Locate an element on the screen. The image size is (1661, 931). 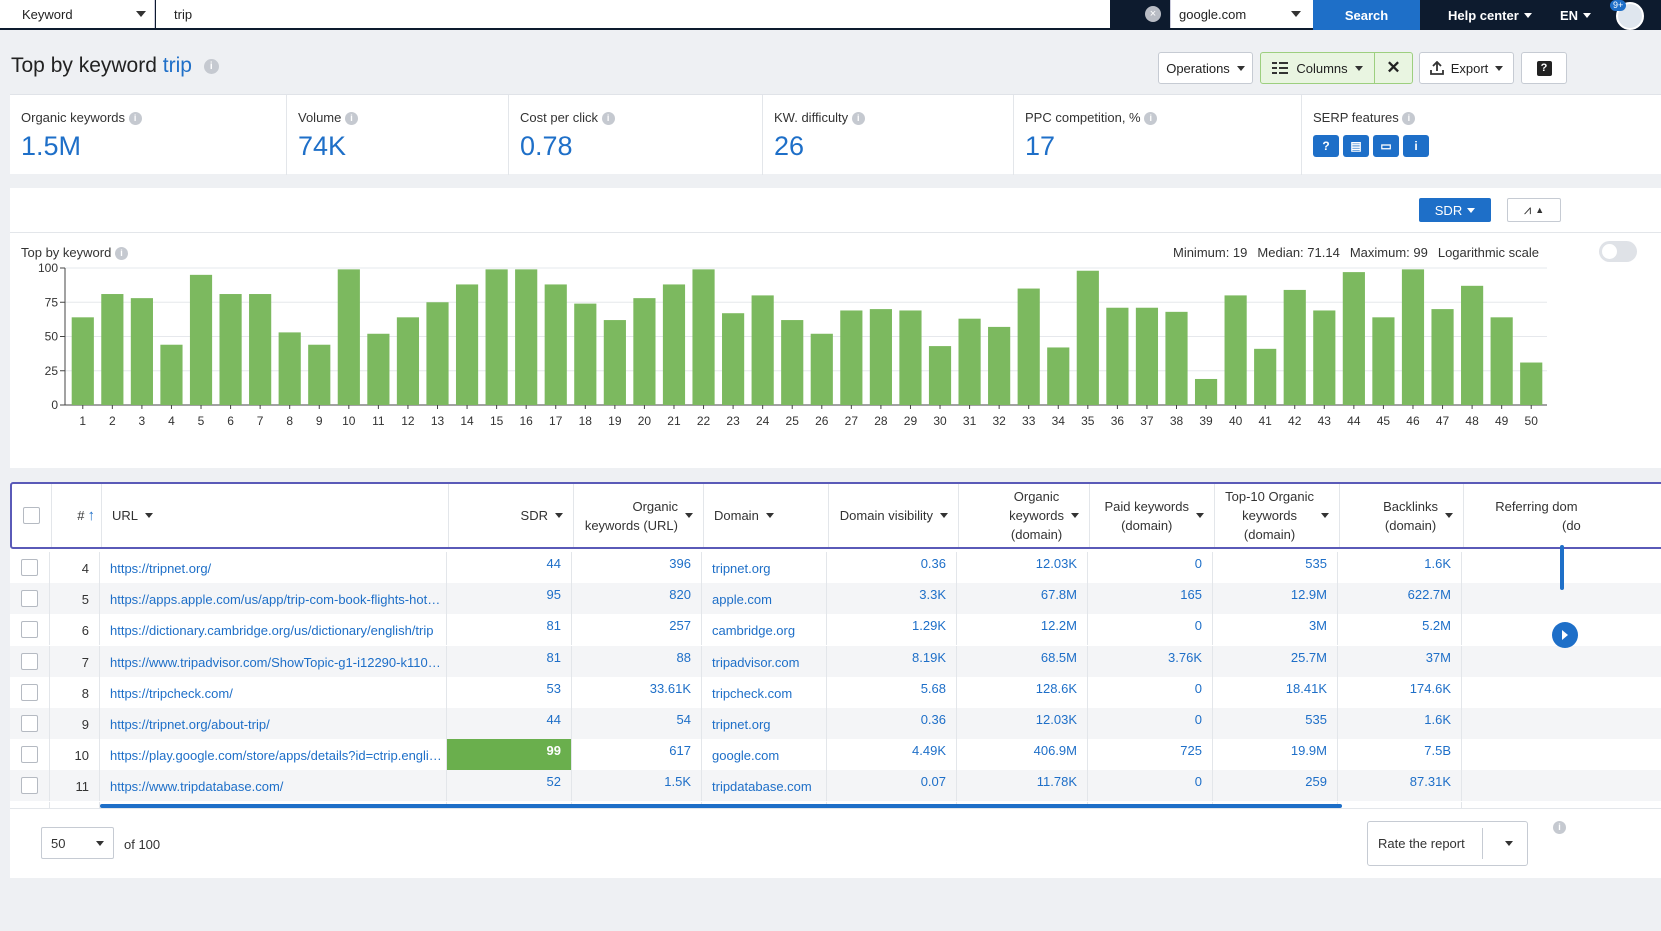
header-backlinks: Backlinks (domain) is located at coordinates (1402, 515).